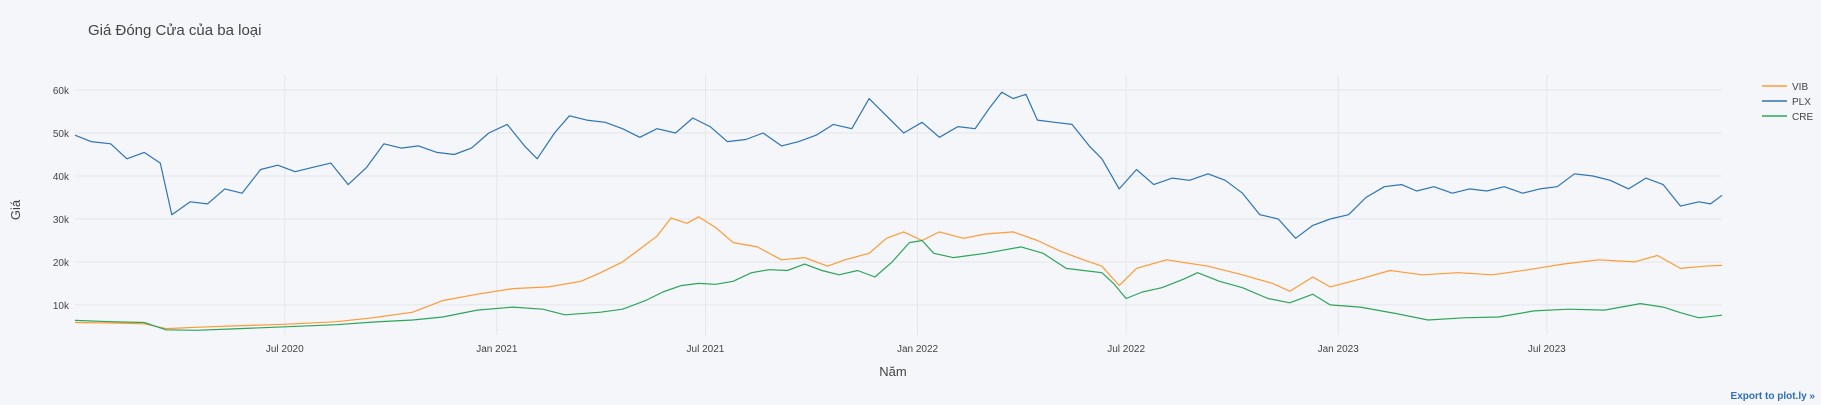 The image size is (1821, 405). Describe the element at coordinates (61, 177) in the screenshot. I see `y-tick-label: 40k` at that location.